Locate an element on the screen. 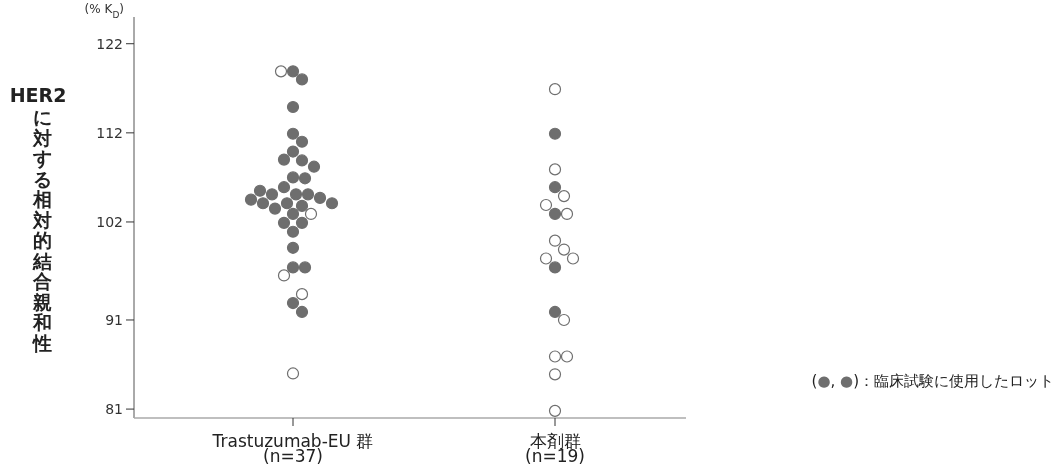  y-tick-label: 91 is located at coordinates (114, 319).